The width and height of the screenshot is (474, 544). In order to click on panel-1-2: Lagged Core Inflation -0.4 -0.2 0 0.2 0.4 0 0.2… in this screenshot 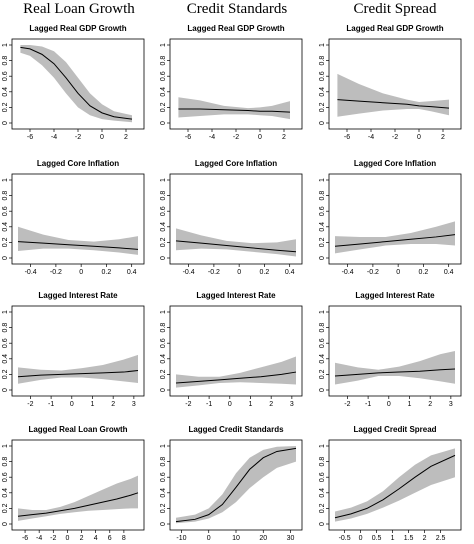, I will do `click(390, 217)`.